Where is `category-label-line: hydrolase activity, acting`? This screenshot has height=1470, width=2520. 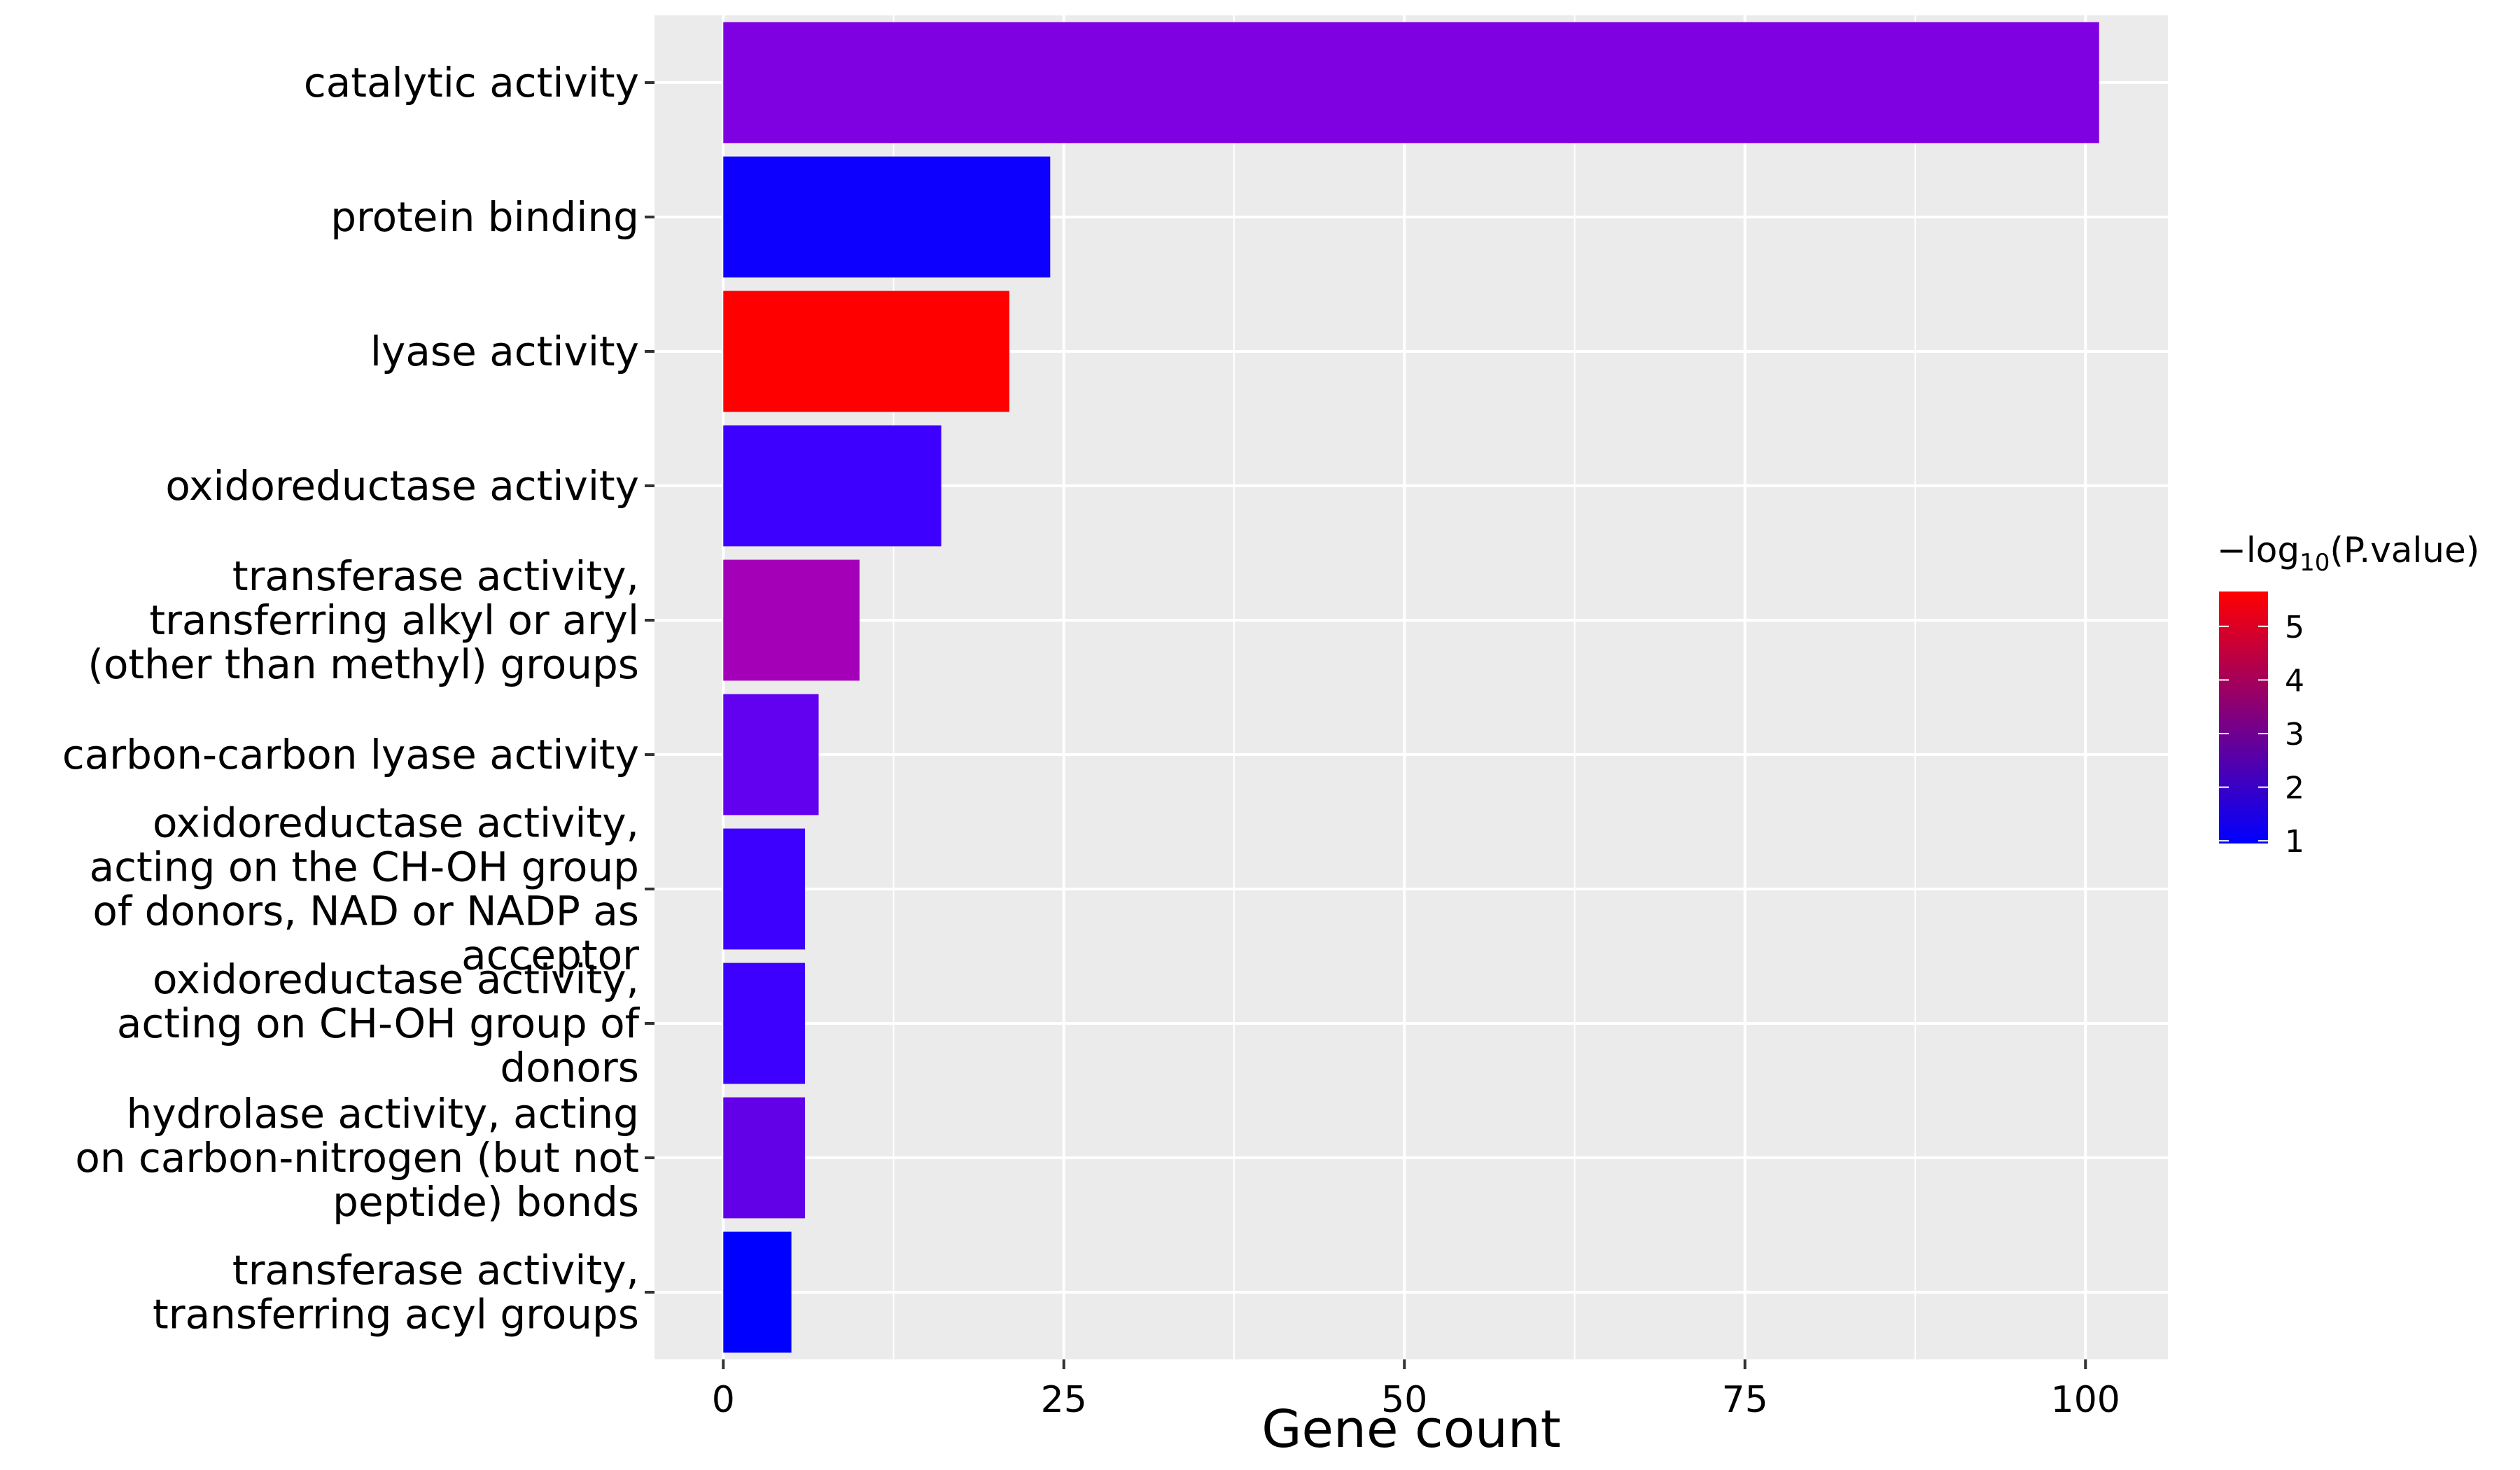
category-label-line: hydrolase activity, acting is located at coordinates (383, 1114).